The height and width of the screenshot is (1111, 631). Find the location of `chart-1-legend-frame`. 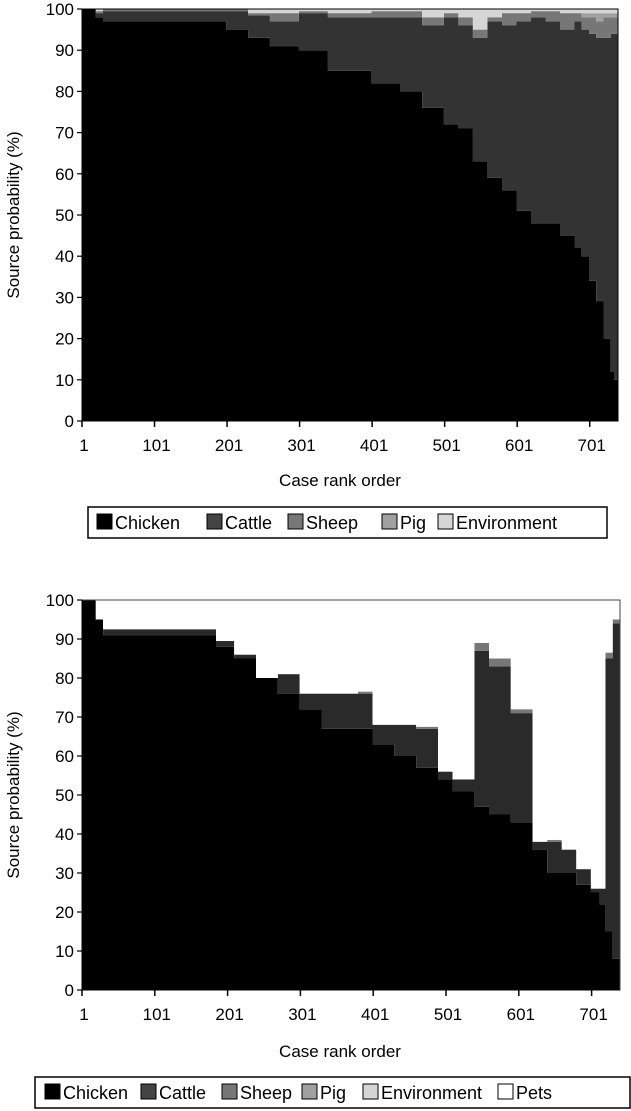

chart-1-legend-frame is located at coordinates (347, 522).